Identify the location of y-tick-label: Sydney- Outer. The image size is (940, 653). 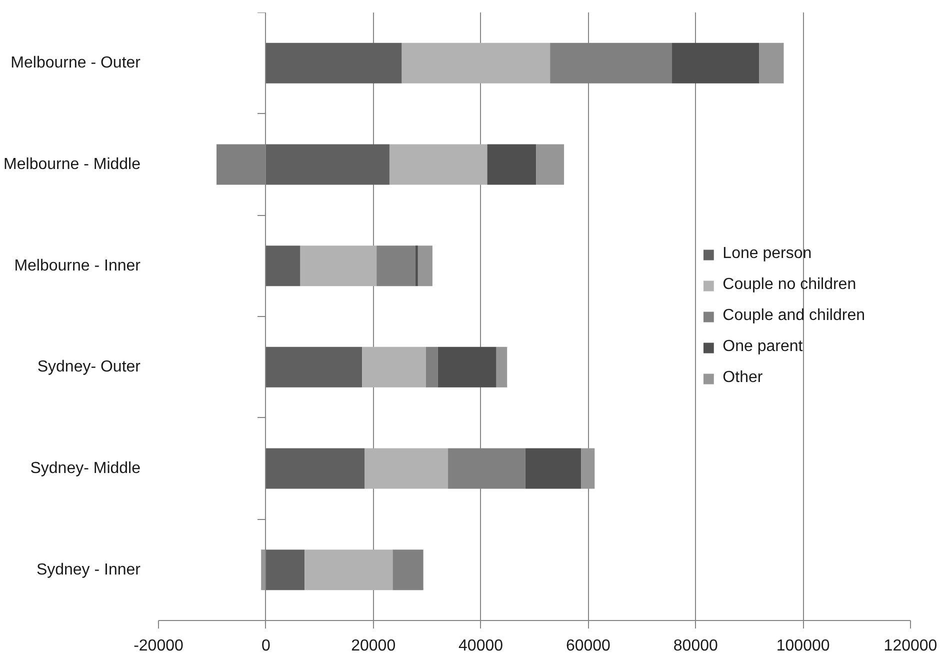
(89, 367).